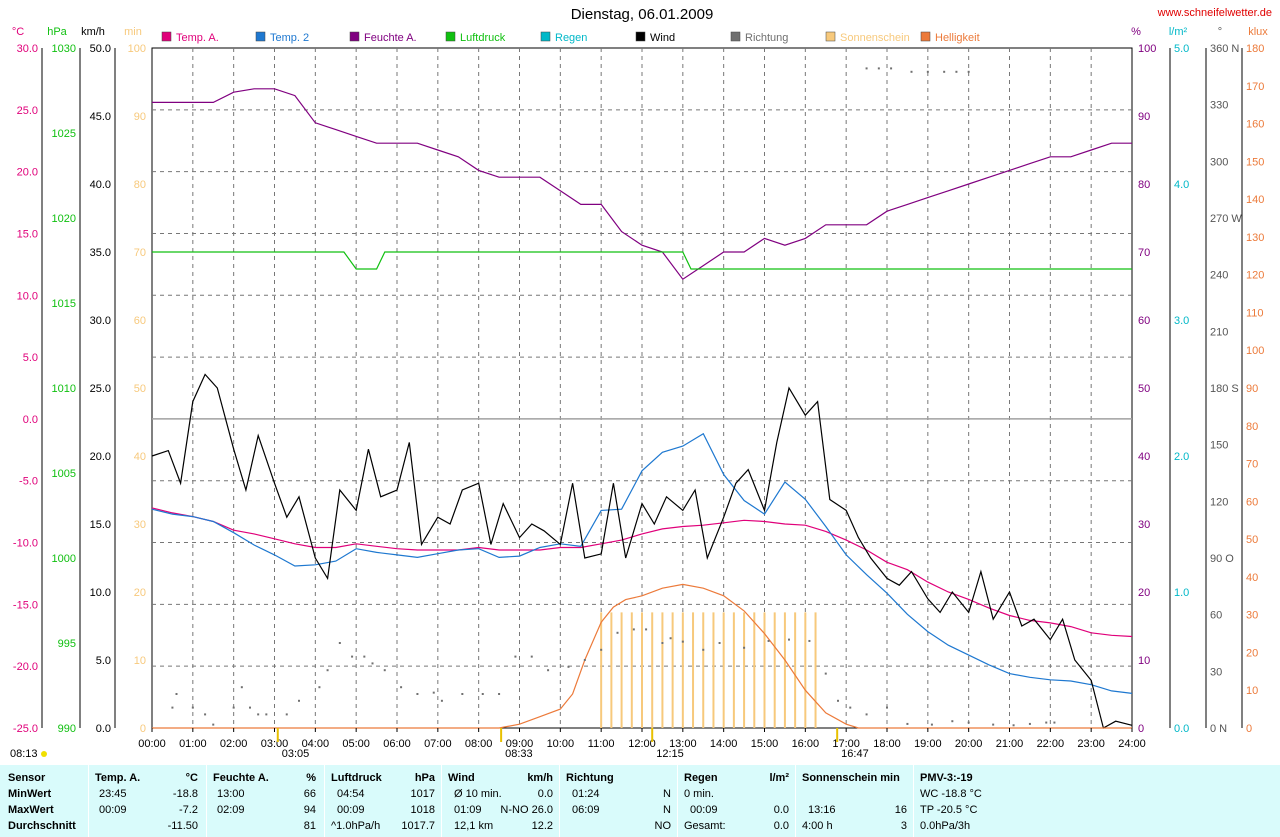 The height and width of the screenshot is (837, 1280). I want to click on wind-min-label: Ø 10 min., so click(478, 794).